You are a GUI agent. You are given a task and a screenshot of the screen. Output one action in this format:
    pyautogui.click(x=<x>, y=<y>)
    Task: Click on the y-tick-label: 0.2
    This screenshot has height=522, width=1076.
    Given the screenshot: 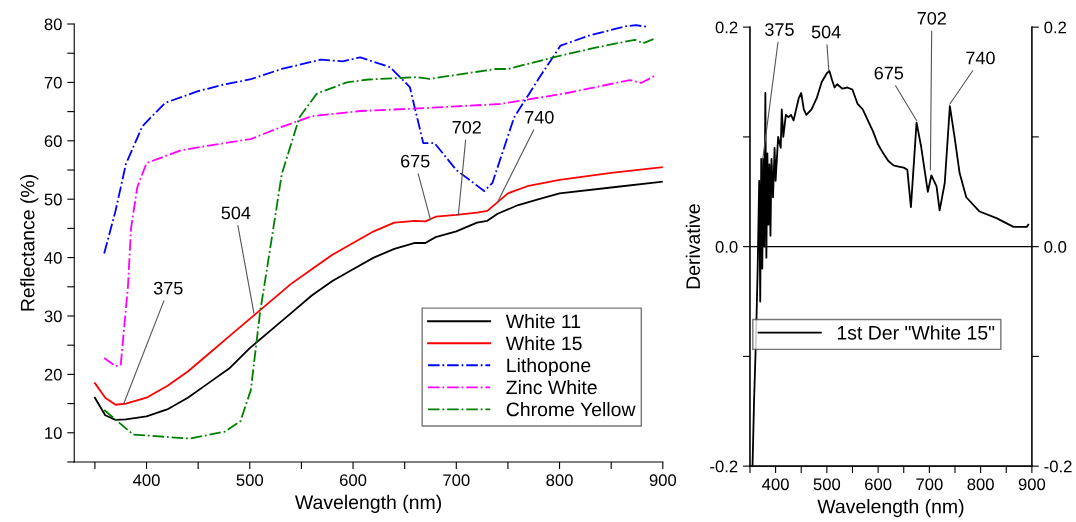 What is the action you would take?
    pyautogui.click(x=726, y=27)
    